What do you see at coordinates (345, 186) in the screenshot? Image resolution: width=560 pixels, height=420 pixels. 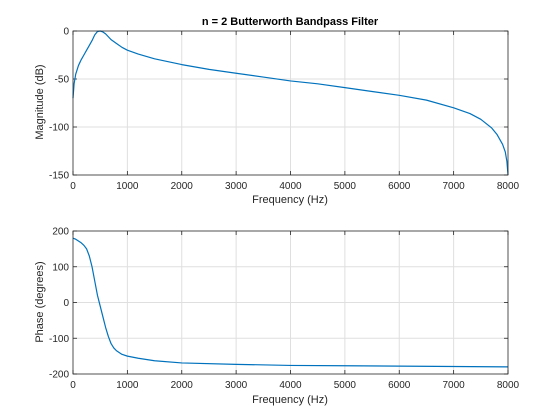 I see `magnitude-x-tick-label: 5000` at bounding box center [345, 186].